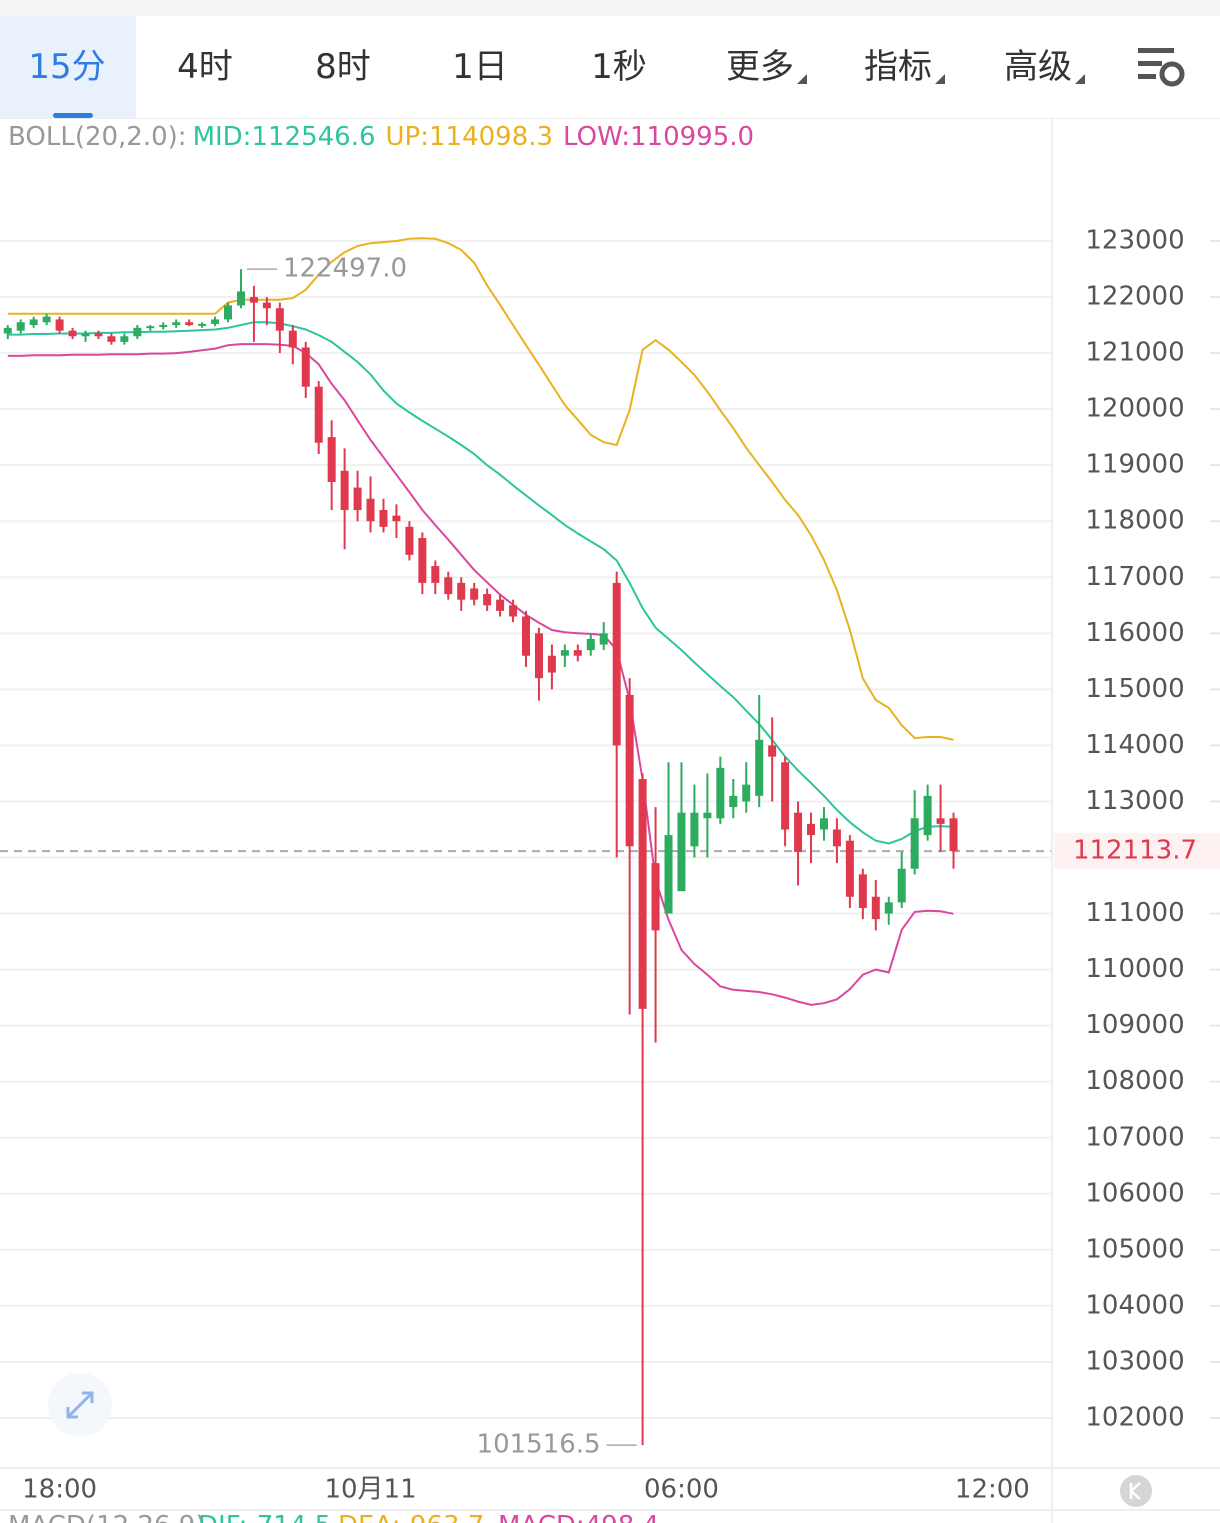  What do you see at coordinates (1134, 1137) in the screenshot?
I see `y-tick-label: 107000` at bounding box center [1134, 1137].